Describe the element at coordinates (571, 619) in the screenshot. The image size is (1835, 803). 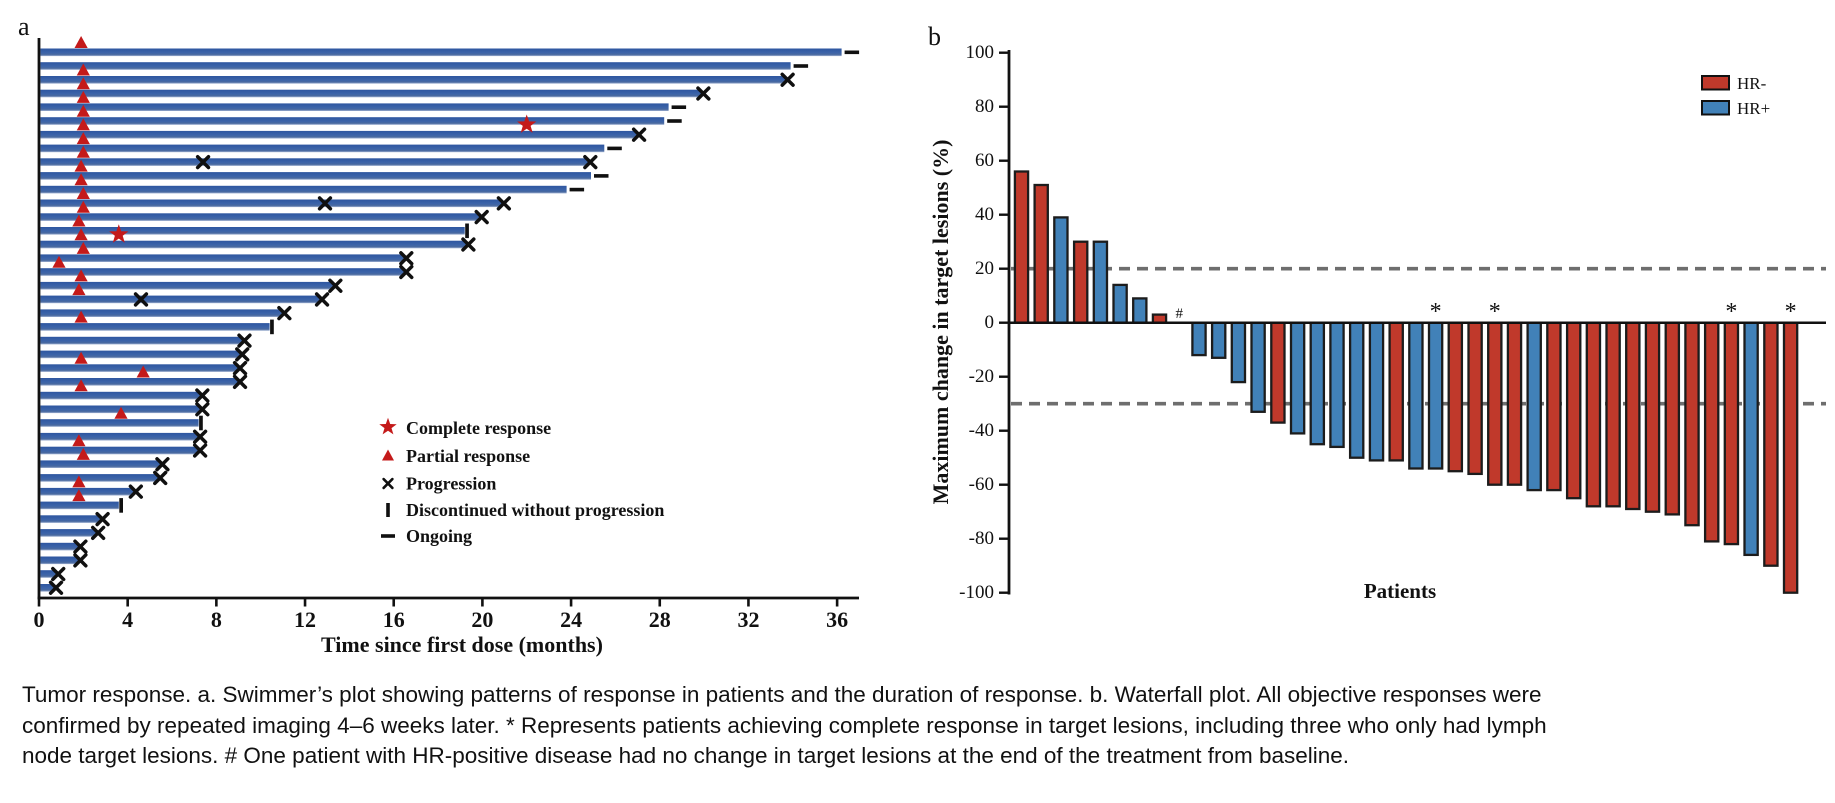
I see `x-tick-label: 24` at that location.